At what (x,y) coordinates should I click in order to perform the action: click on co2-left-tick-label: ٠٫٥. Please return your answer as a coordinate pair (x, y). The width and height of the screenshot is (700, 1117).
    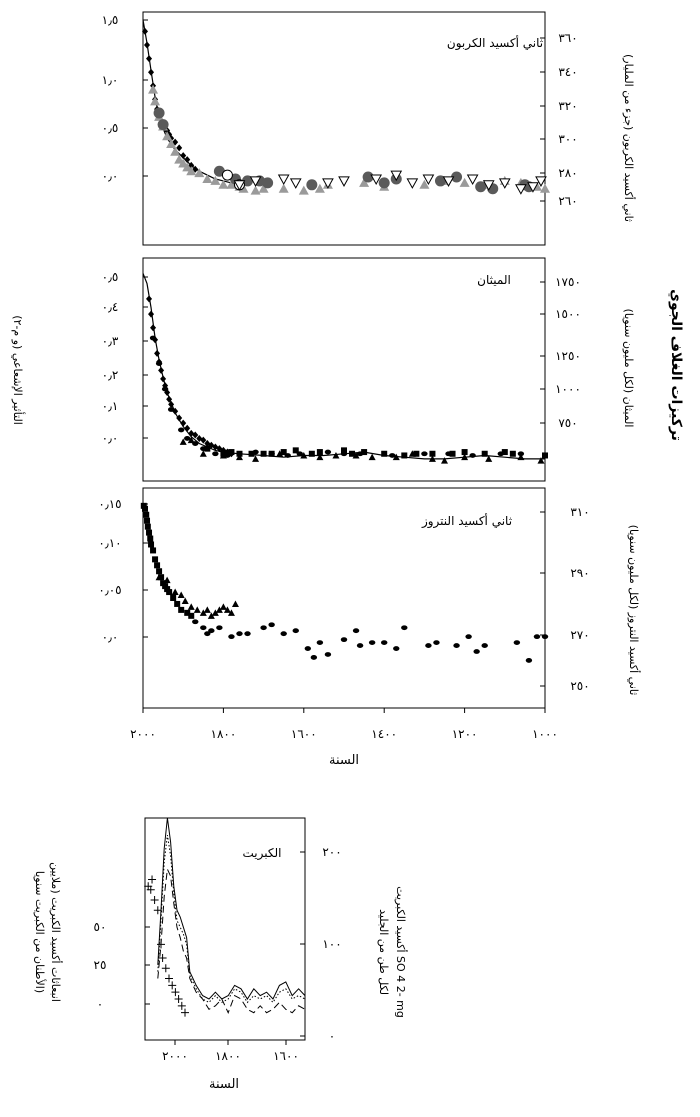
    Looking at the image, I should click on (110, 128).